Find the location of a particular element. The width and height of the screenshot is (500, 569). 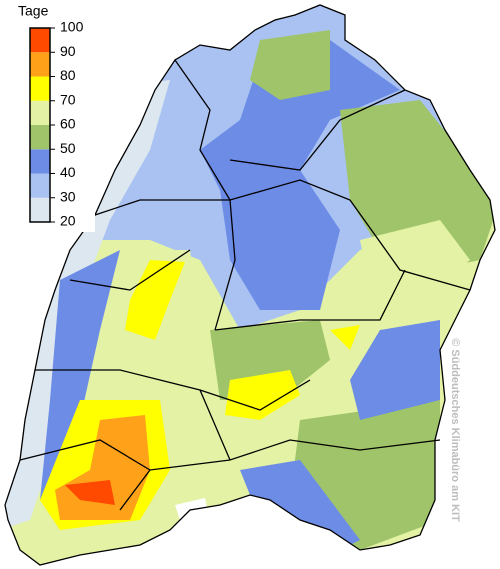

legend: Tage 20 30 40 50 60 70 80 90 100 is located at coordinates (49, 117).